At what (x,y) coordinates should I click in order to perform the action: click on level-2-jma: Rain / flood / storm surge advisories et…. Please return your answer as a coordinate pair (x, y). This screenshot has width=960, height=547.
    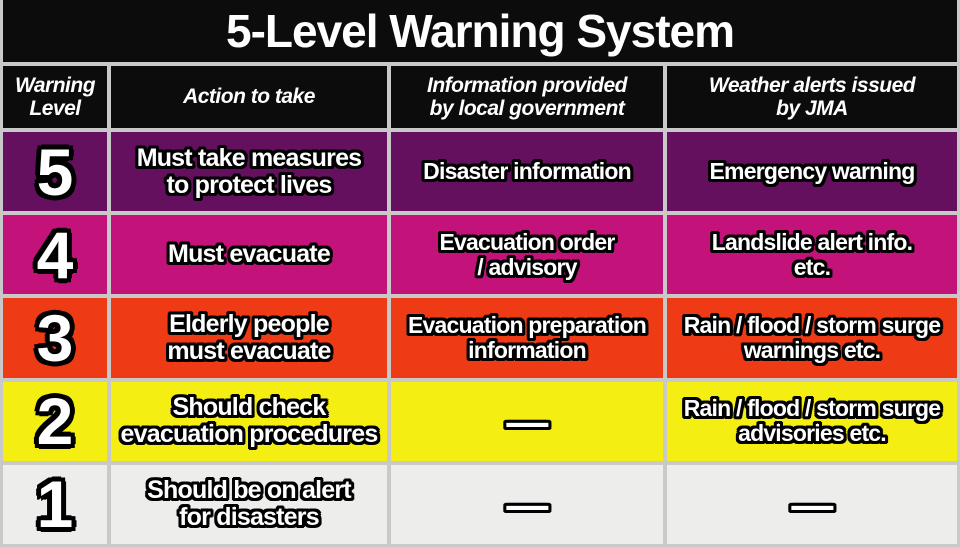
    Looking at the image, I should click on (812, 421).